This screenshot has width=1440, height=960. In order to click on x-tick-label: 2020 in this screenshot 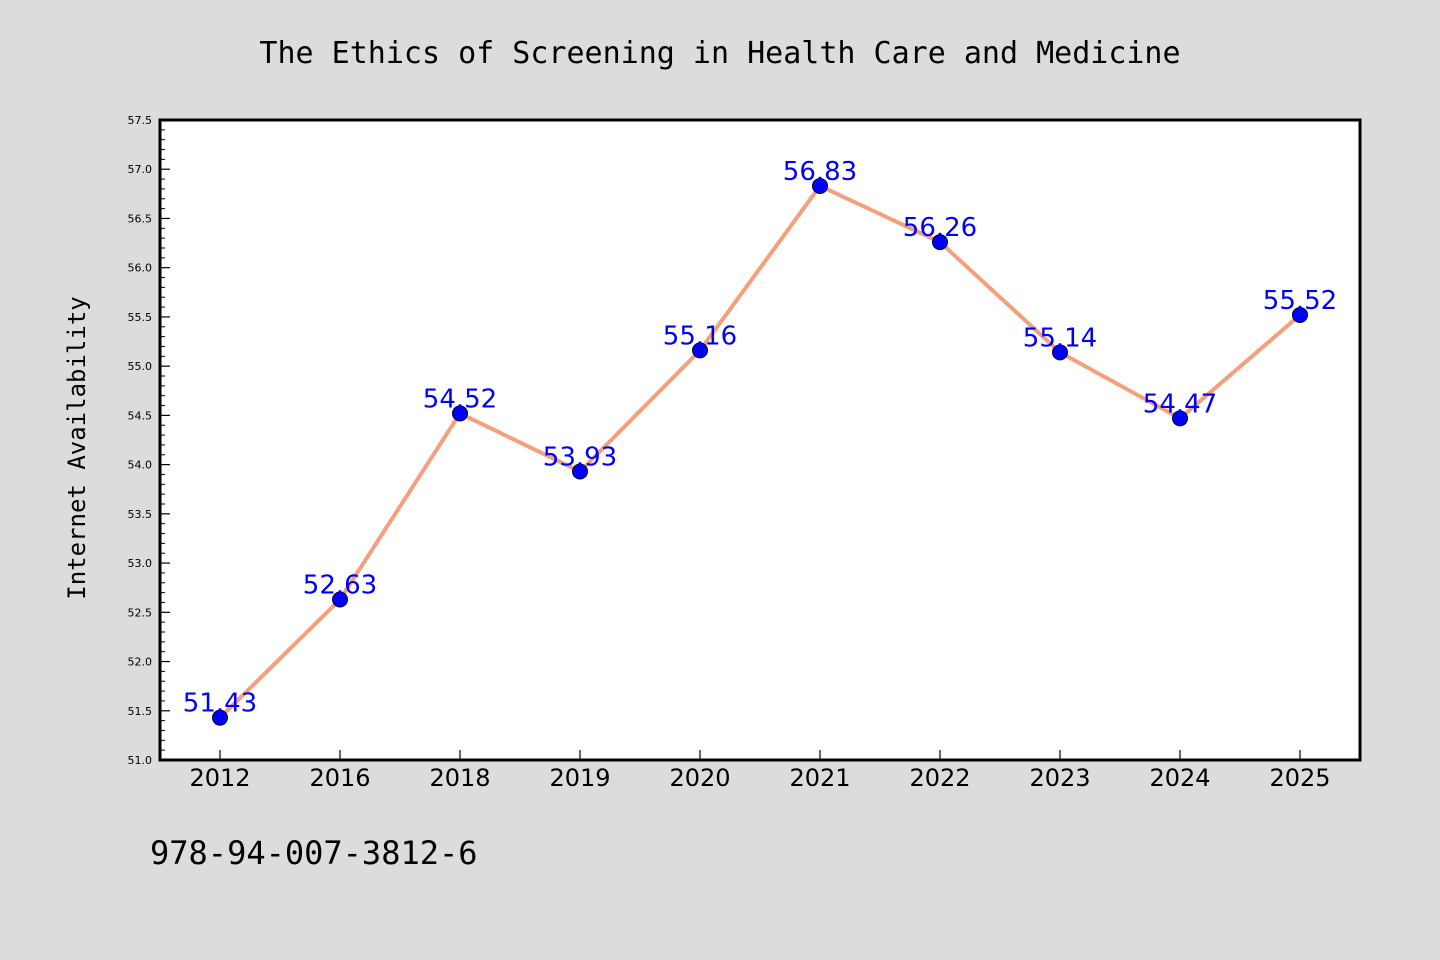, I will do `click(699, 778)`.